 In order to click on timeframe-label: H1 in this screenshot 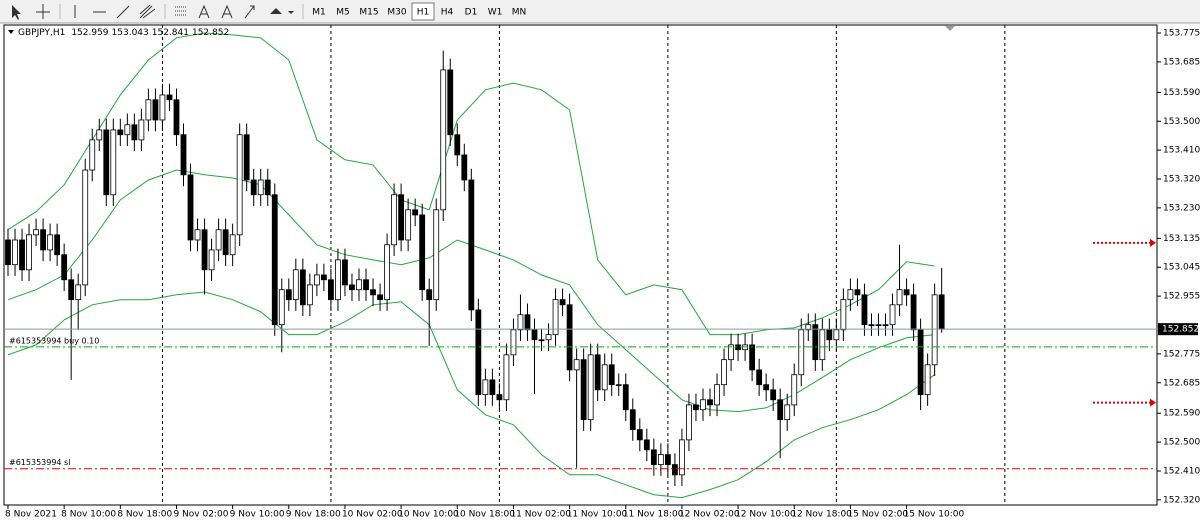, I will do `click(423, 13)`.